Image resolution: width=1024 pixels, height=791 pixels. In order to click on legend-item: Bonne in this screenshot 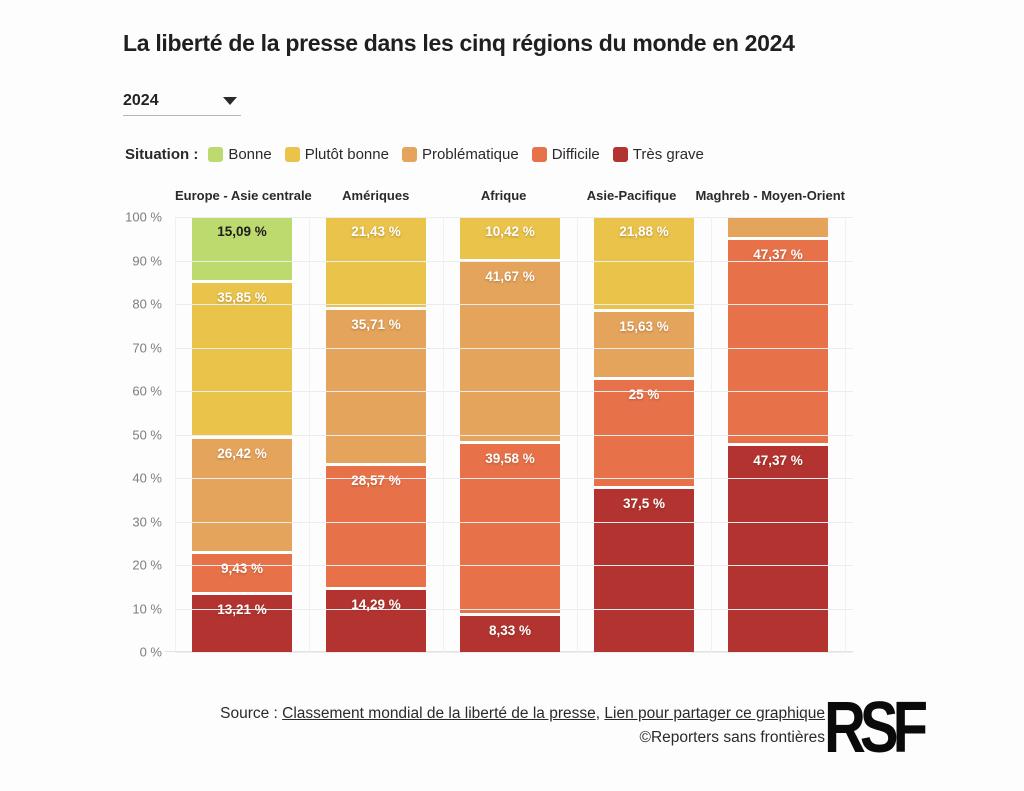, I will do `click(240, 154)`.